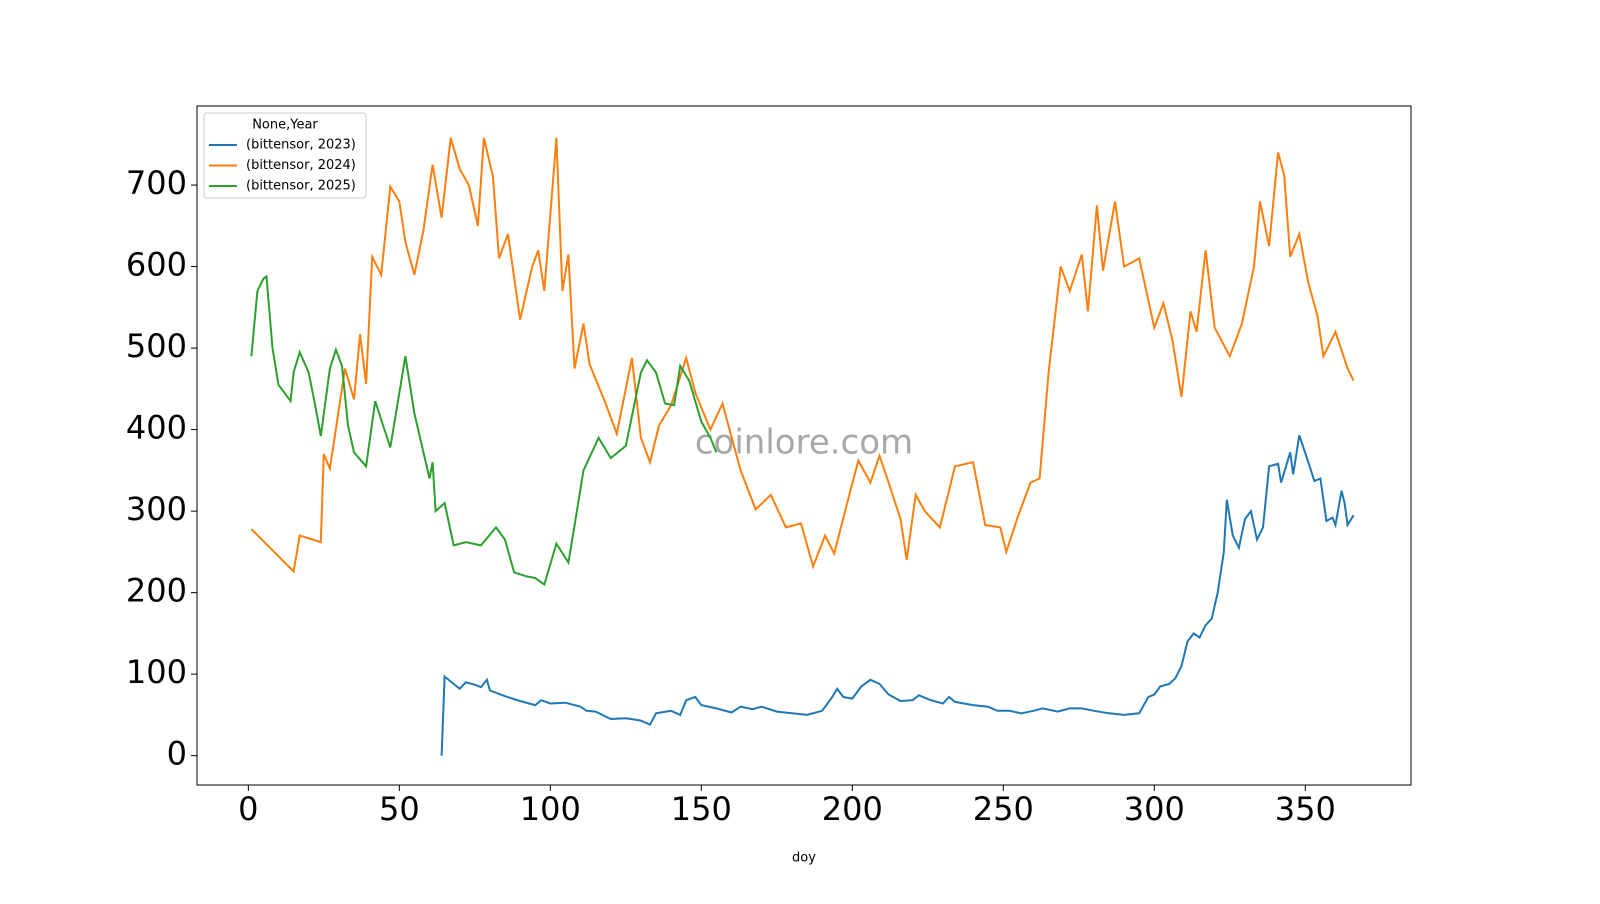 This screenshot has width=1600, height=904. Describe the element at coordinates (285, 125) in the screenshot. I see `legend-title: None,Year` at that location.